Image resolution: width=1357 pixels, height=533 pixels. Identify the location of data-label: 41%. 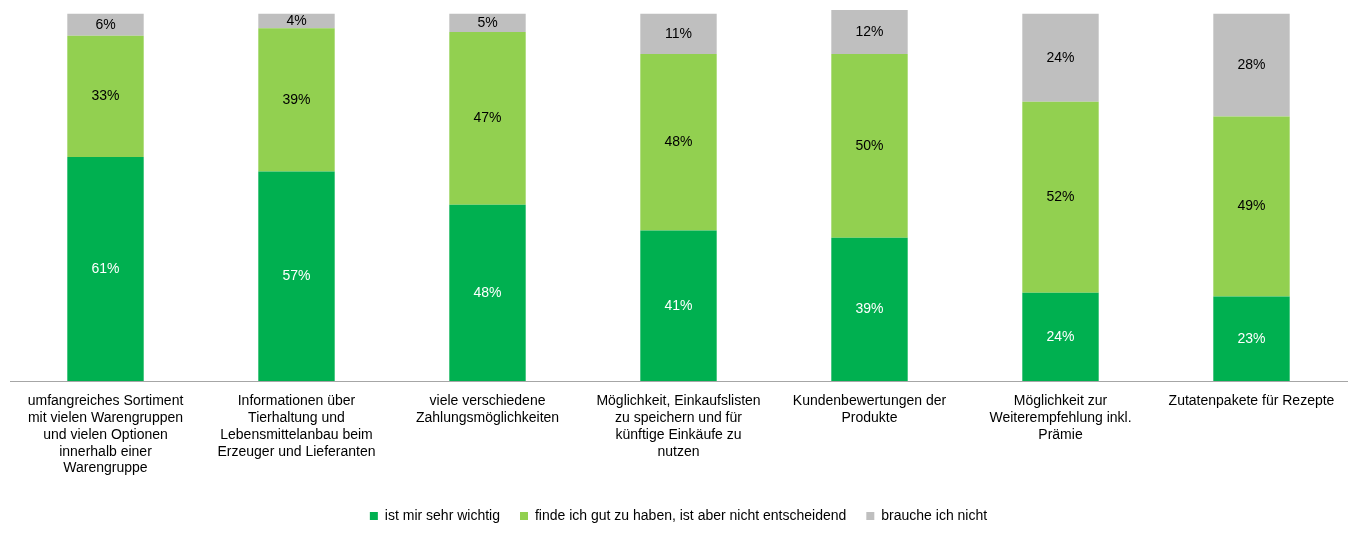
(678, 304).